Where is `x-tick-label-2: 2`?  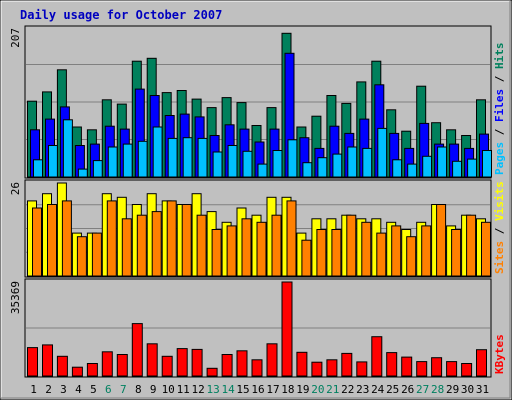
x-tick-label-2: 2 is located at coordinates (48, 389).